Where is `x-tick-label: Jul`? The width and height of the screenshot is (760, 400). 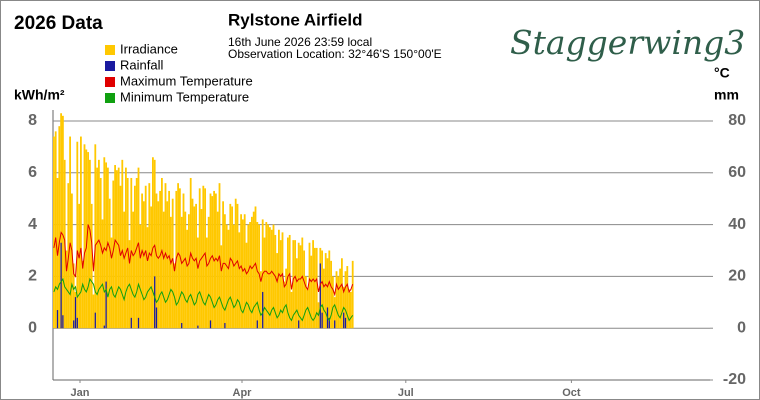
x-tick-label: Jul is located at coordinates (406, 393).